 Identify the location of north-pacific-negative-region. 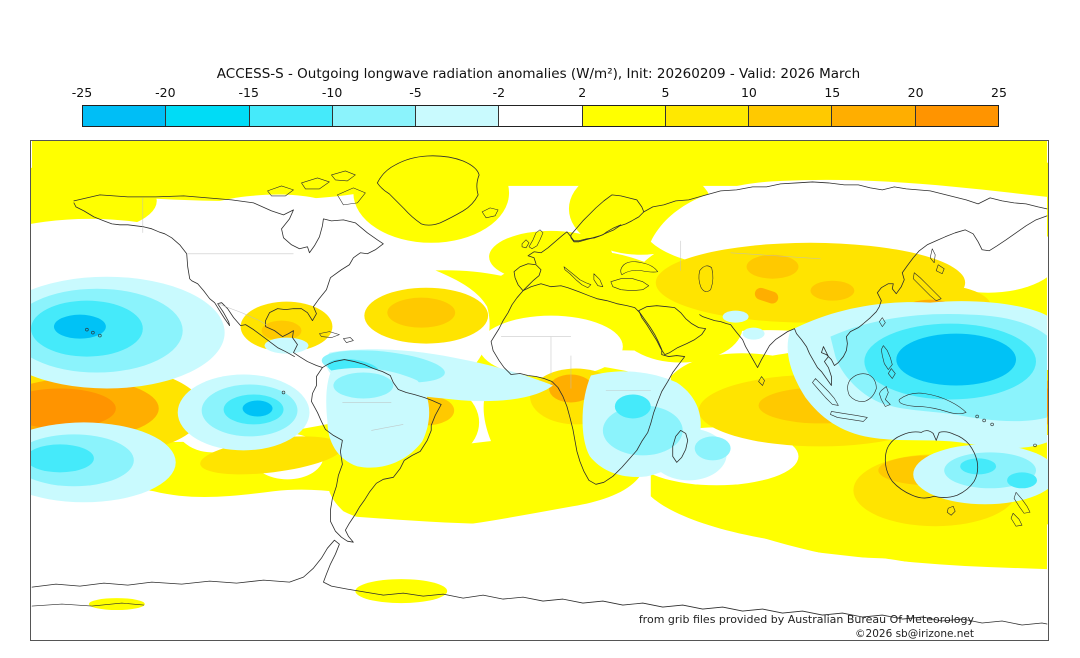
(128, 332).